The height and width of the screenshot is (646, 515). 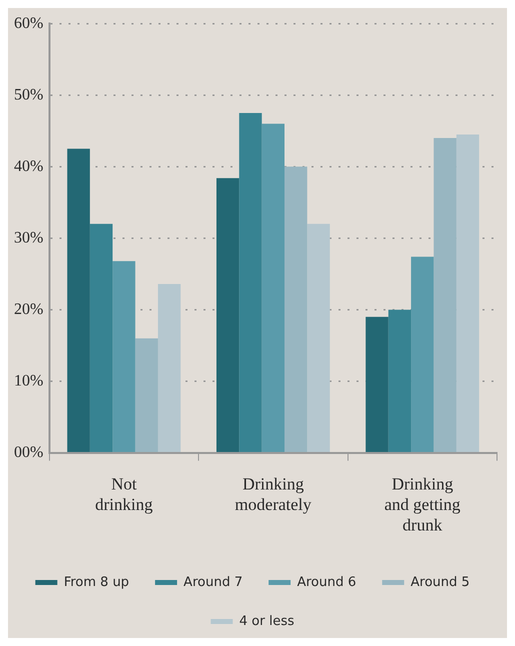 I want to click on legend-label: Around 7, so click(x=213, y=582).